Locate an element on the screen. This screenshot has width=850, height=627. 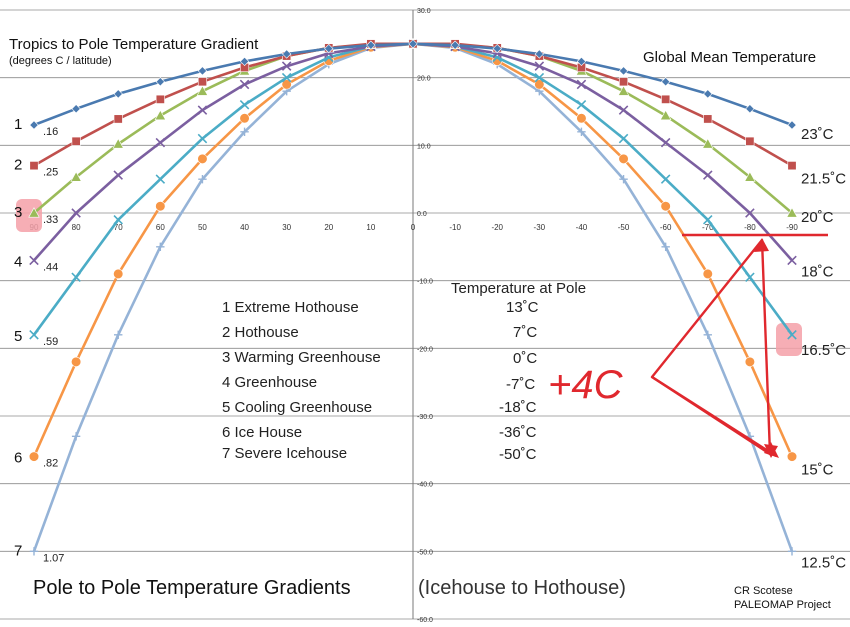
gradient-label: .25 is located at coordinates (50, 173).